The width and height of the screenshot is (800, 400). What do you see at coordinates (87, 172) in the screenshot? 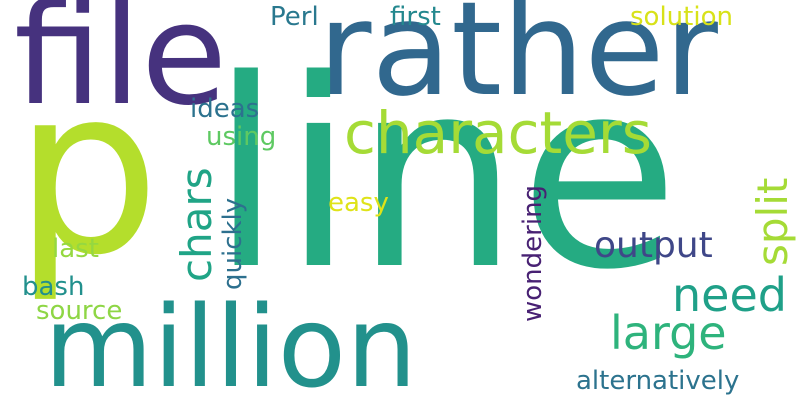
I see `word-p: p` at bounding box center [87, 172].